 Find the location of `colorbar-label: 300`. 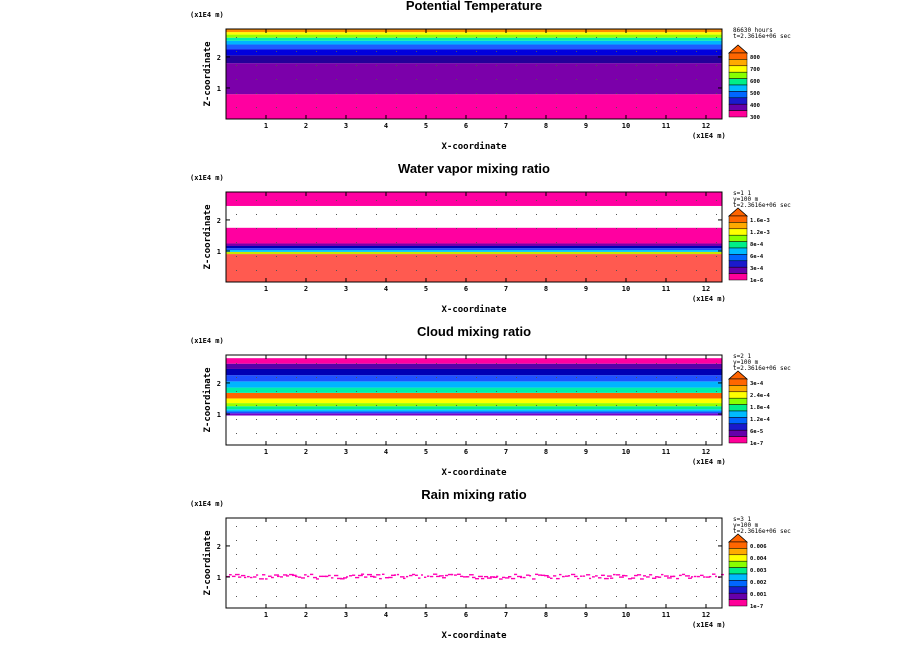

colorbar-label: 300 is located at coordinates (755, 118).